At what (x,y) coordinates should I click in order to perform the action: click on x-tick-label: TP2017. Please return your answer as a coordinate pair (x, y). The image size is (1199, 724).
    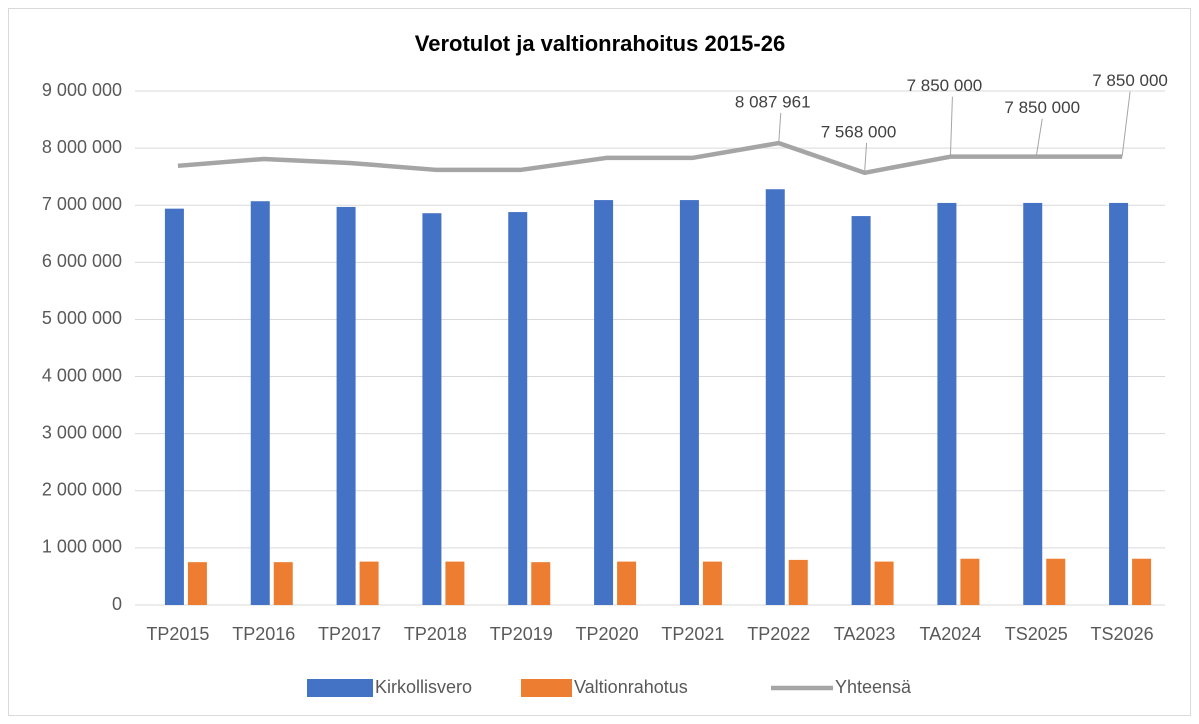
    Looking at the image, I should click on (349, 634).